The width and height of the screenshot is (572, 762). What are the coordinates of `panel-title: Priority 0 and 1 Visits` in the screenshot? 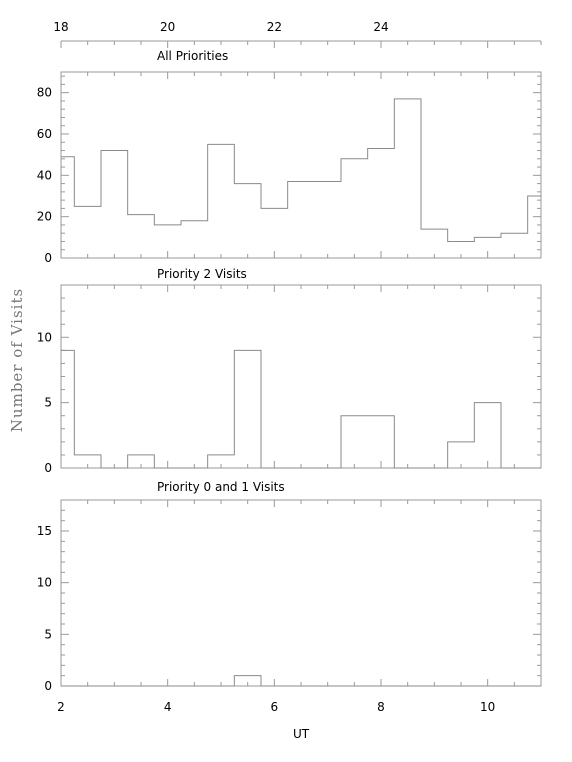 It's located at (221, 487).